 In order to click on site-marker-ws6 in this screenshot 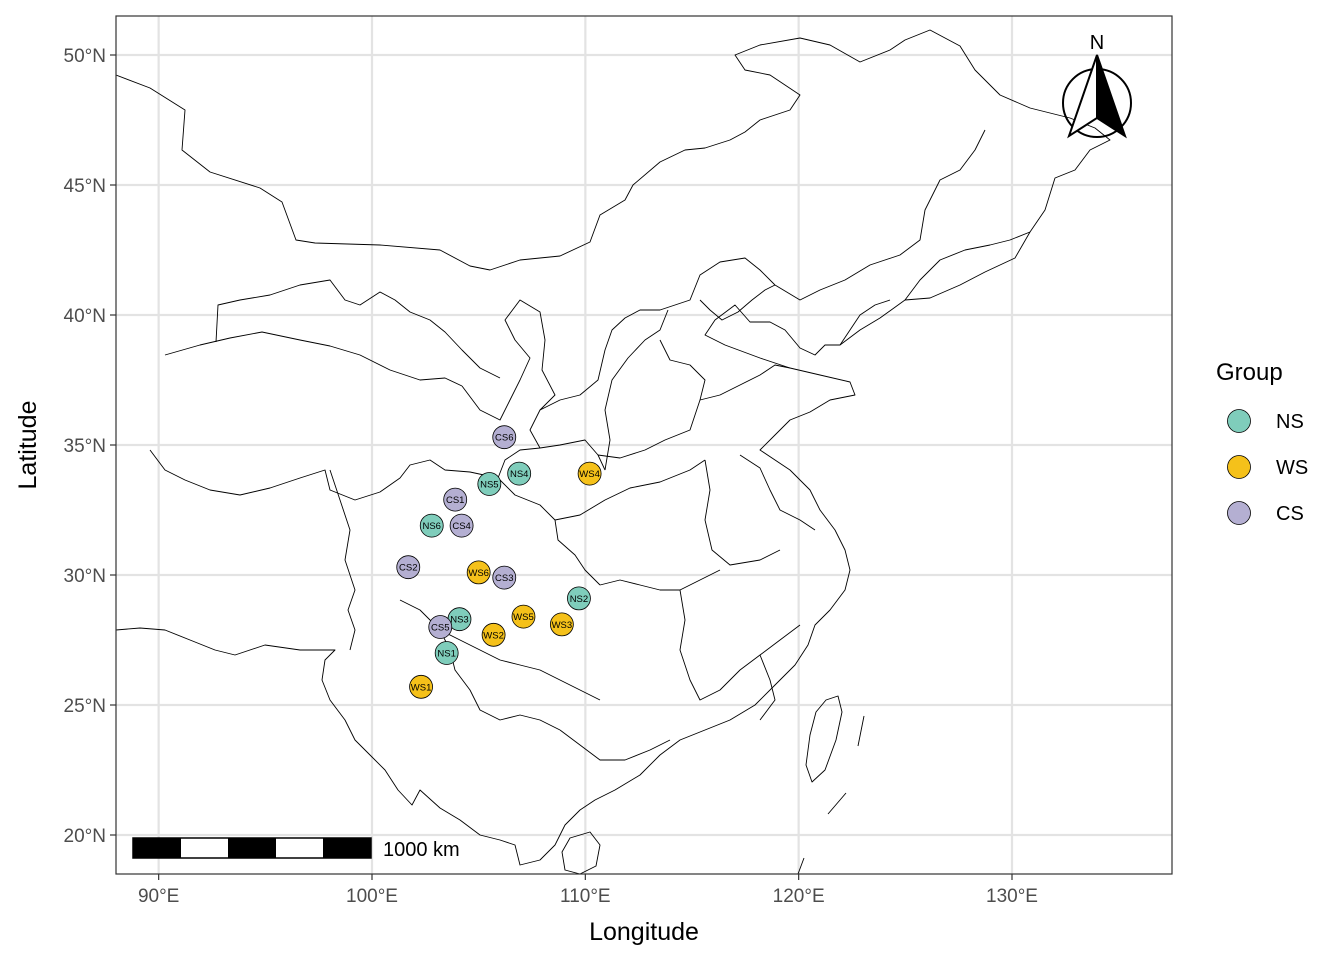, I will do `click(478, 572)`.